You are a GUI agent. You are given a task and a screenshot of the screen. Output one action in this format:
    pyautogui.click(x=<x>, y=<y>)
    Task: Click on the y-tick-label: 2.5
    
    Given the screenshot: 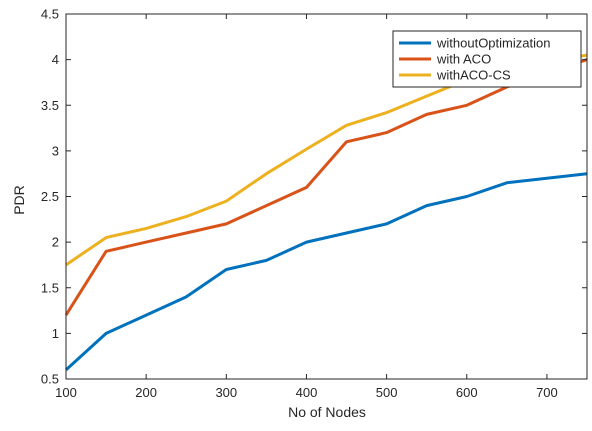 What is the action you would take?
    pyautogui.click(x=50, y=196)
    